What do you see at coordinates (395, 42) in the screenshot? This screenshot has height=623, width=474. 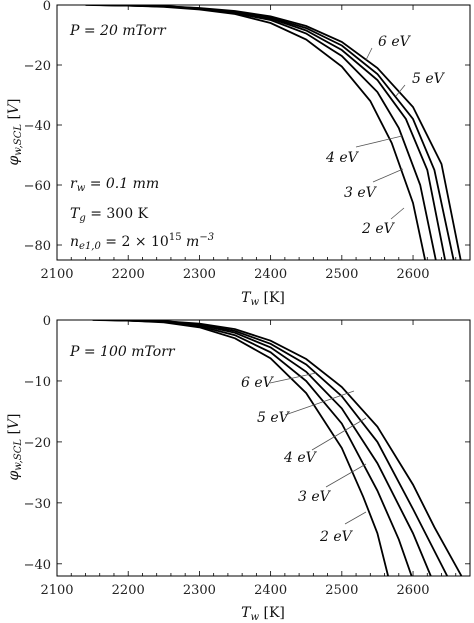 I see `label-6ev-top: 6 eV` at bounding box center [395, 42].